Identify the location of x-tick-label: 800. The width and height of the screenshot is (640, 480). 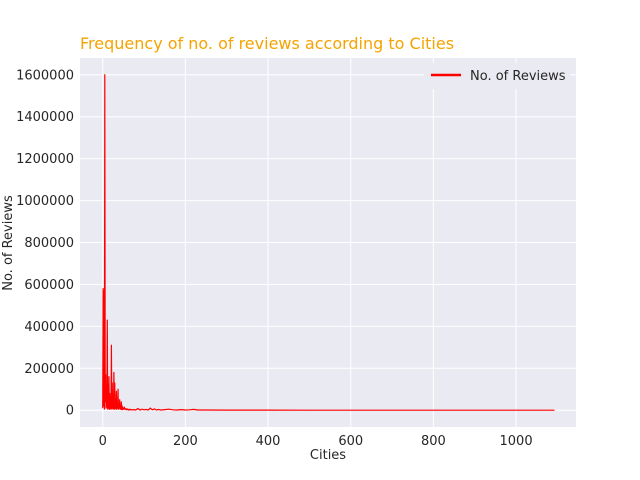
(433, 441).